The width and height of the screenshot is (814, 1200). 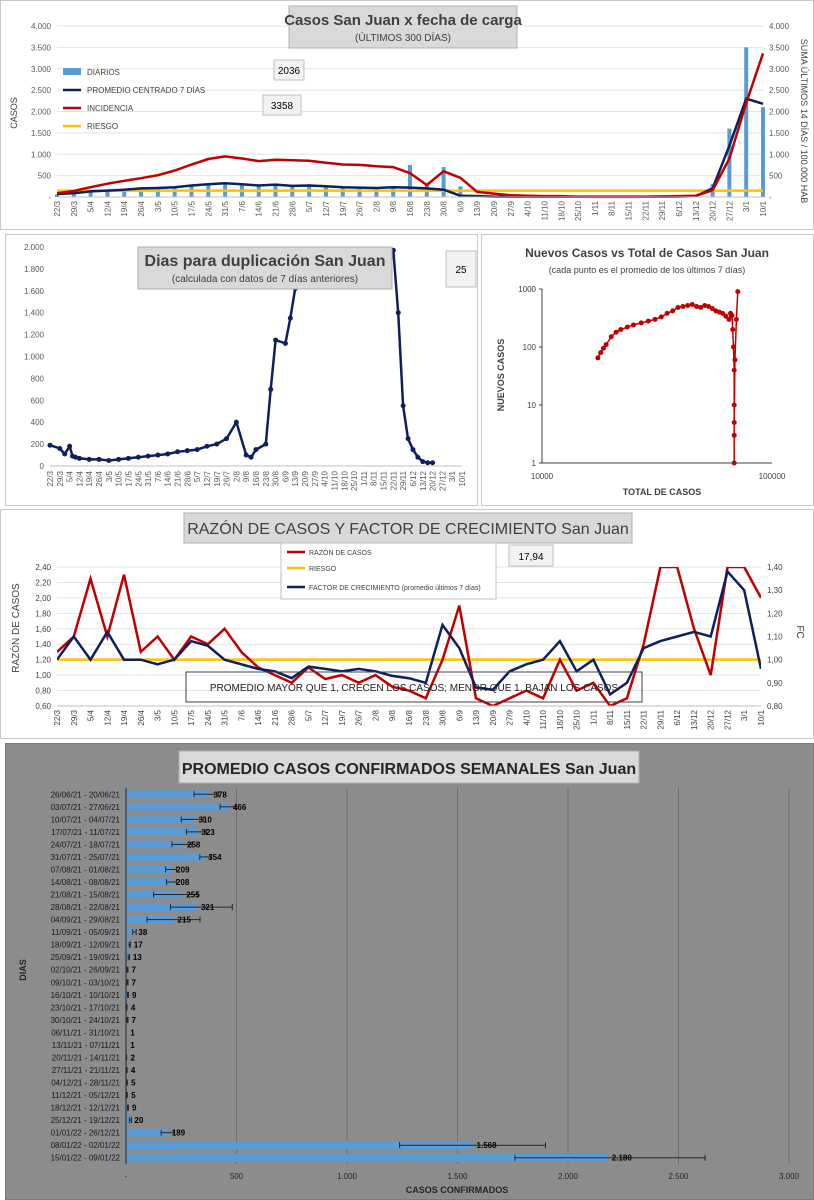 What do you see at coordinates (41, 26) in the screenshot?
I see `y-tick-label: 4.000` at bounding box center [41, 26].